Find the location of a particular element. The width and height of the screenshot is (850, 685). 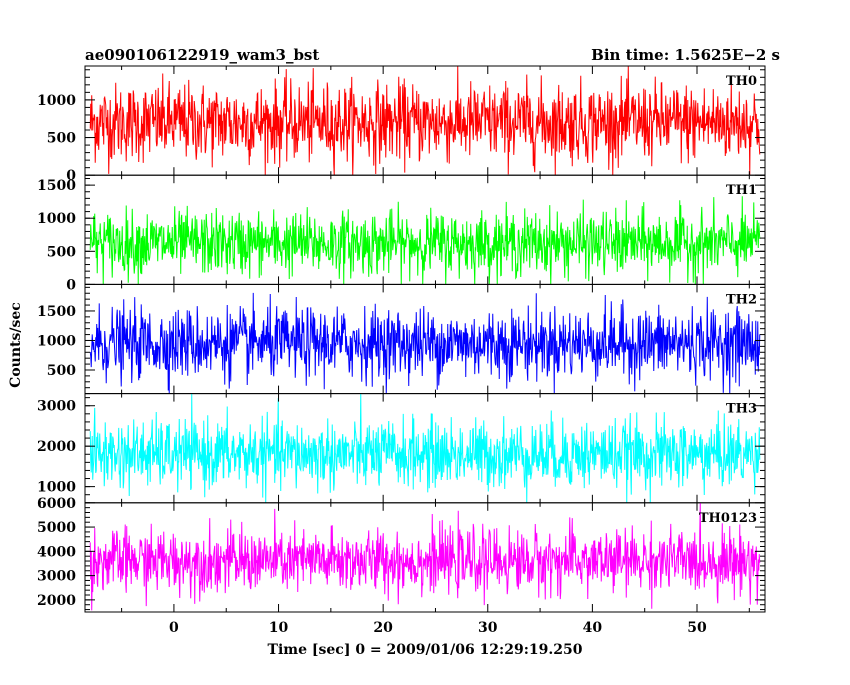

panel-label-th3: TH3 is located at coordinates (741, 409).